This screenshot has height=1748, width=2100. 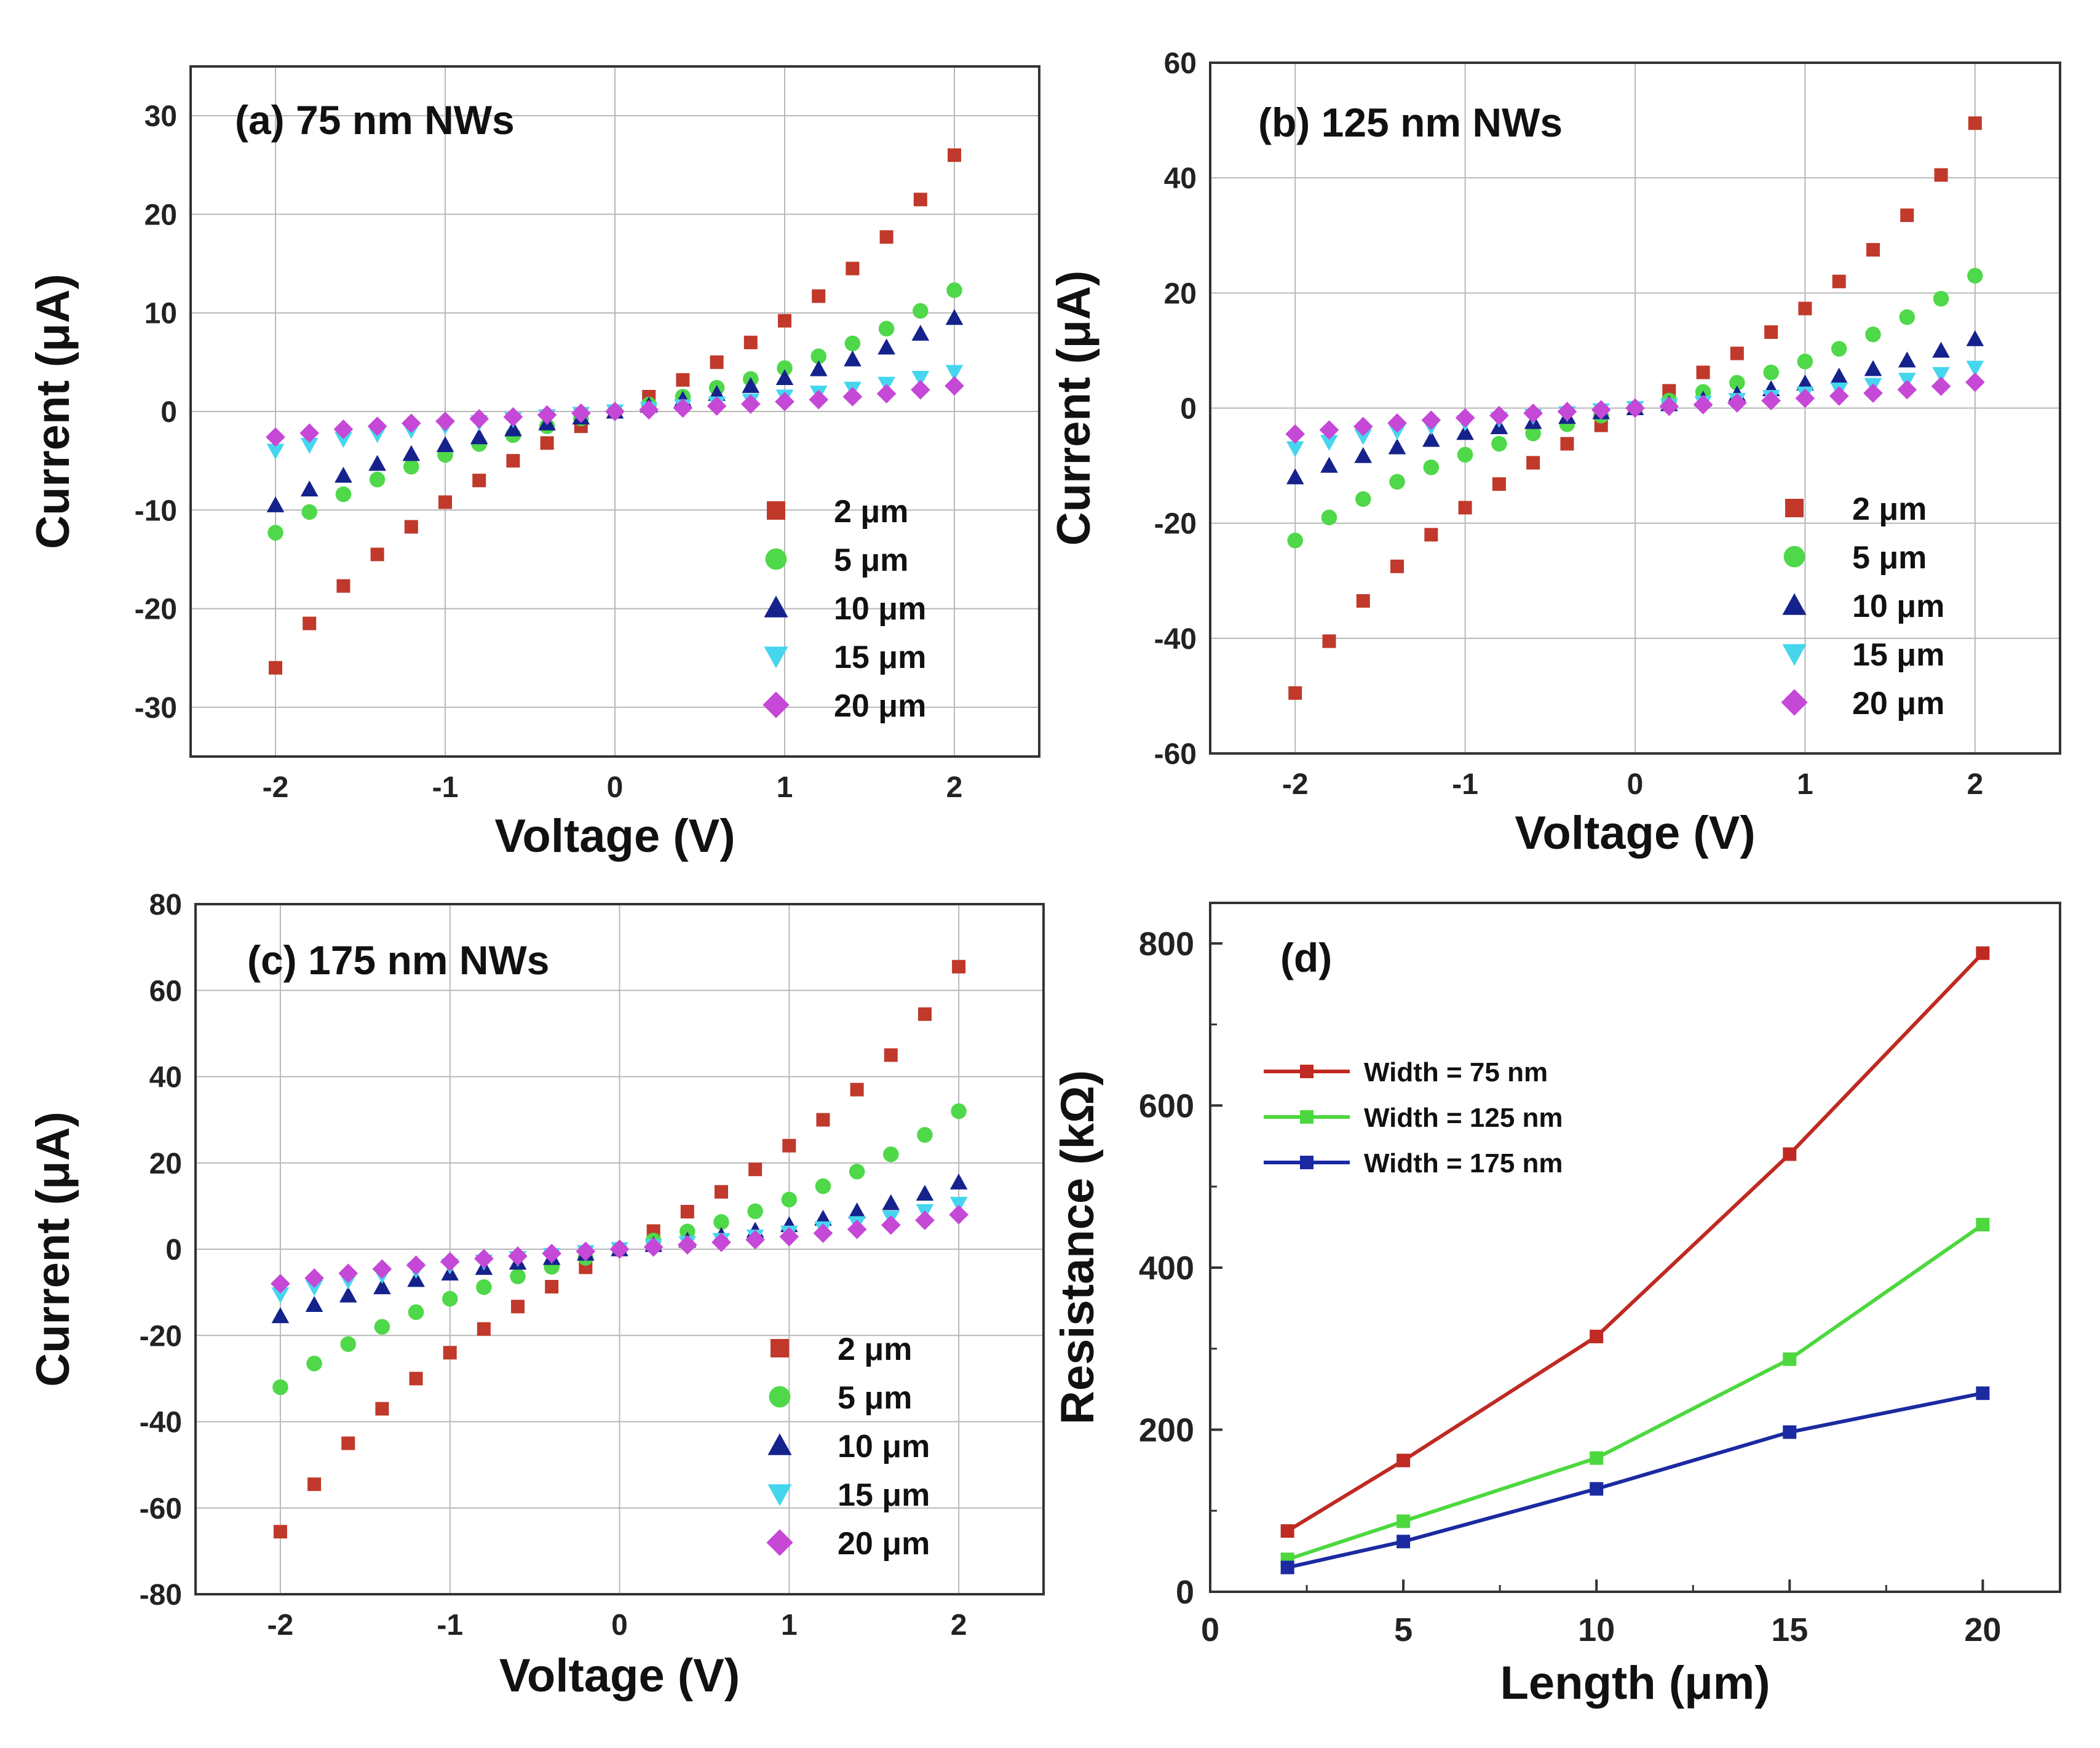 I want to click on panel-d-y-axis-label: Resistance (kΩ), so click(x=1078, y=1247).